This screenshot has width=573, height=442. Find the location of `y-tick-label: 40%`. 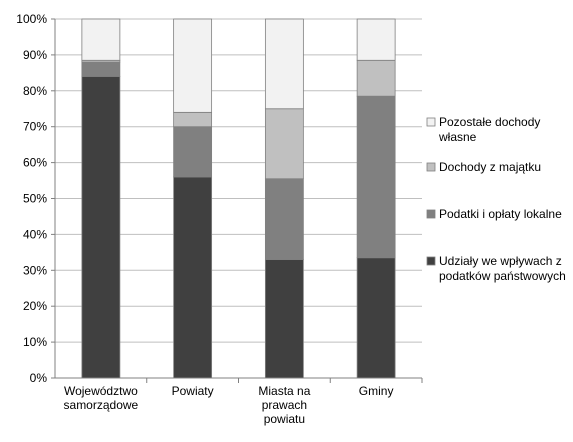

y-tick-label: 40% is located at coordinates (35, 234).